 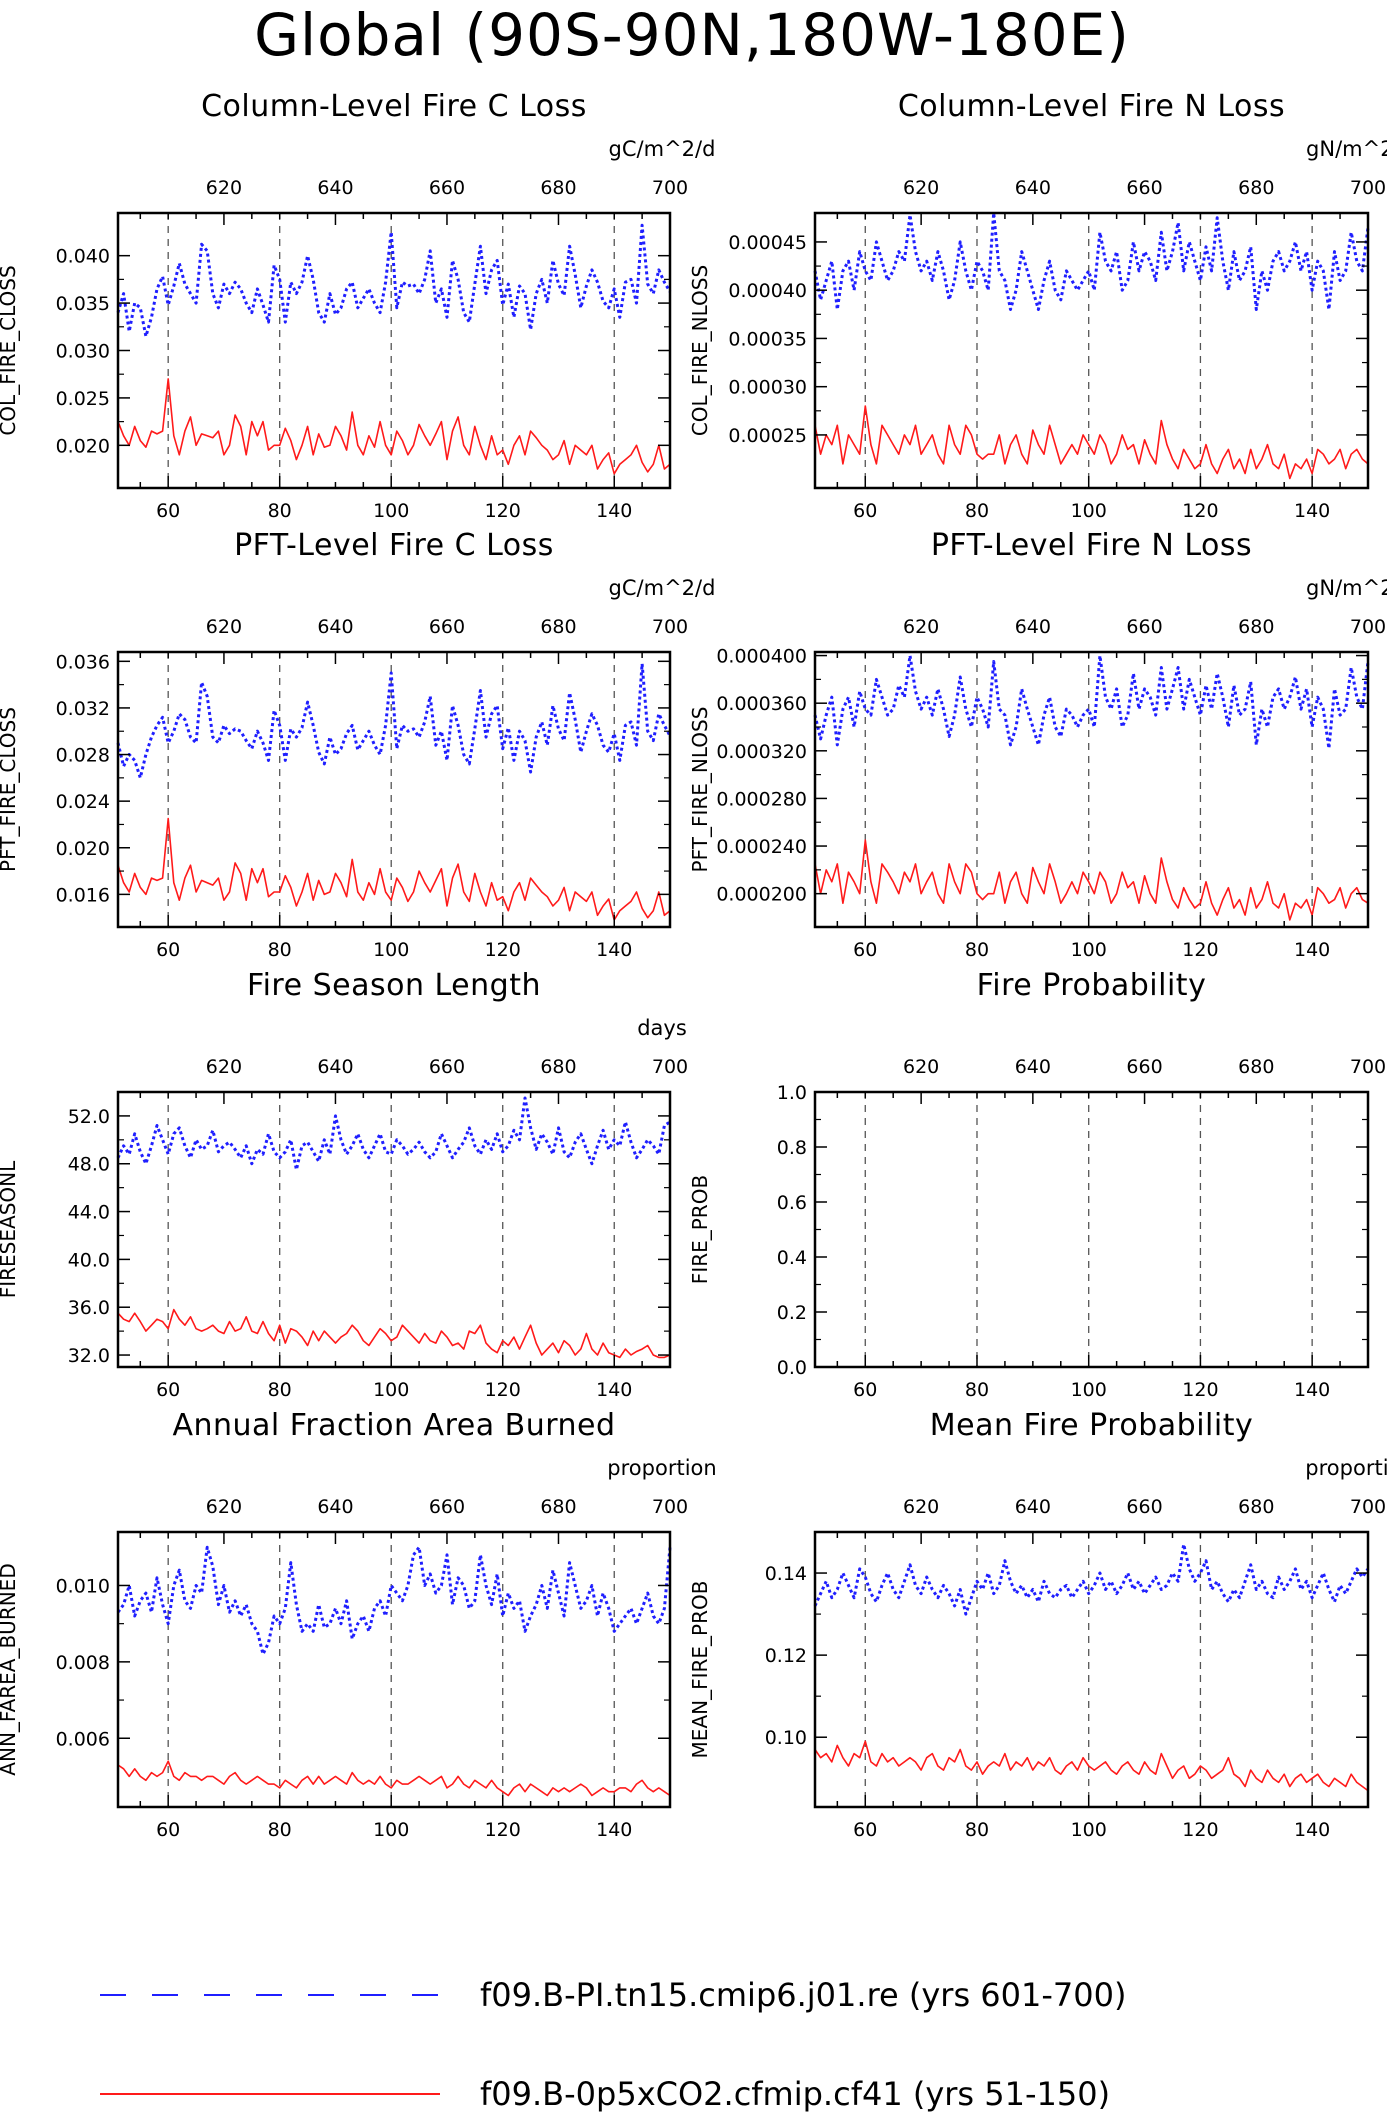 What do you see at coordinates (767, 436) in the screenshot?
I see `y-tick-label: 0.00025` at bounding box center [767, 436].